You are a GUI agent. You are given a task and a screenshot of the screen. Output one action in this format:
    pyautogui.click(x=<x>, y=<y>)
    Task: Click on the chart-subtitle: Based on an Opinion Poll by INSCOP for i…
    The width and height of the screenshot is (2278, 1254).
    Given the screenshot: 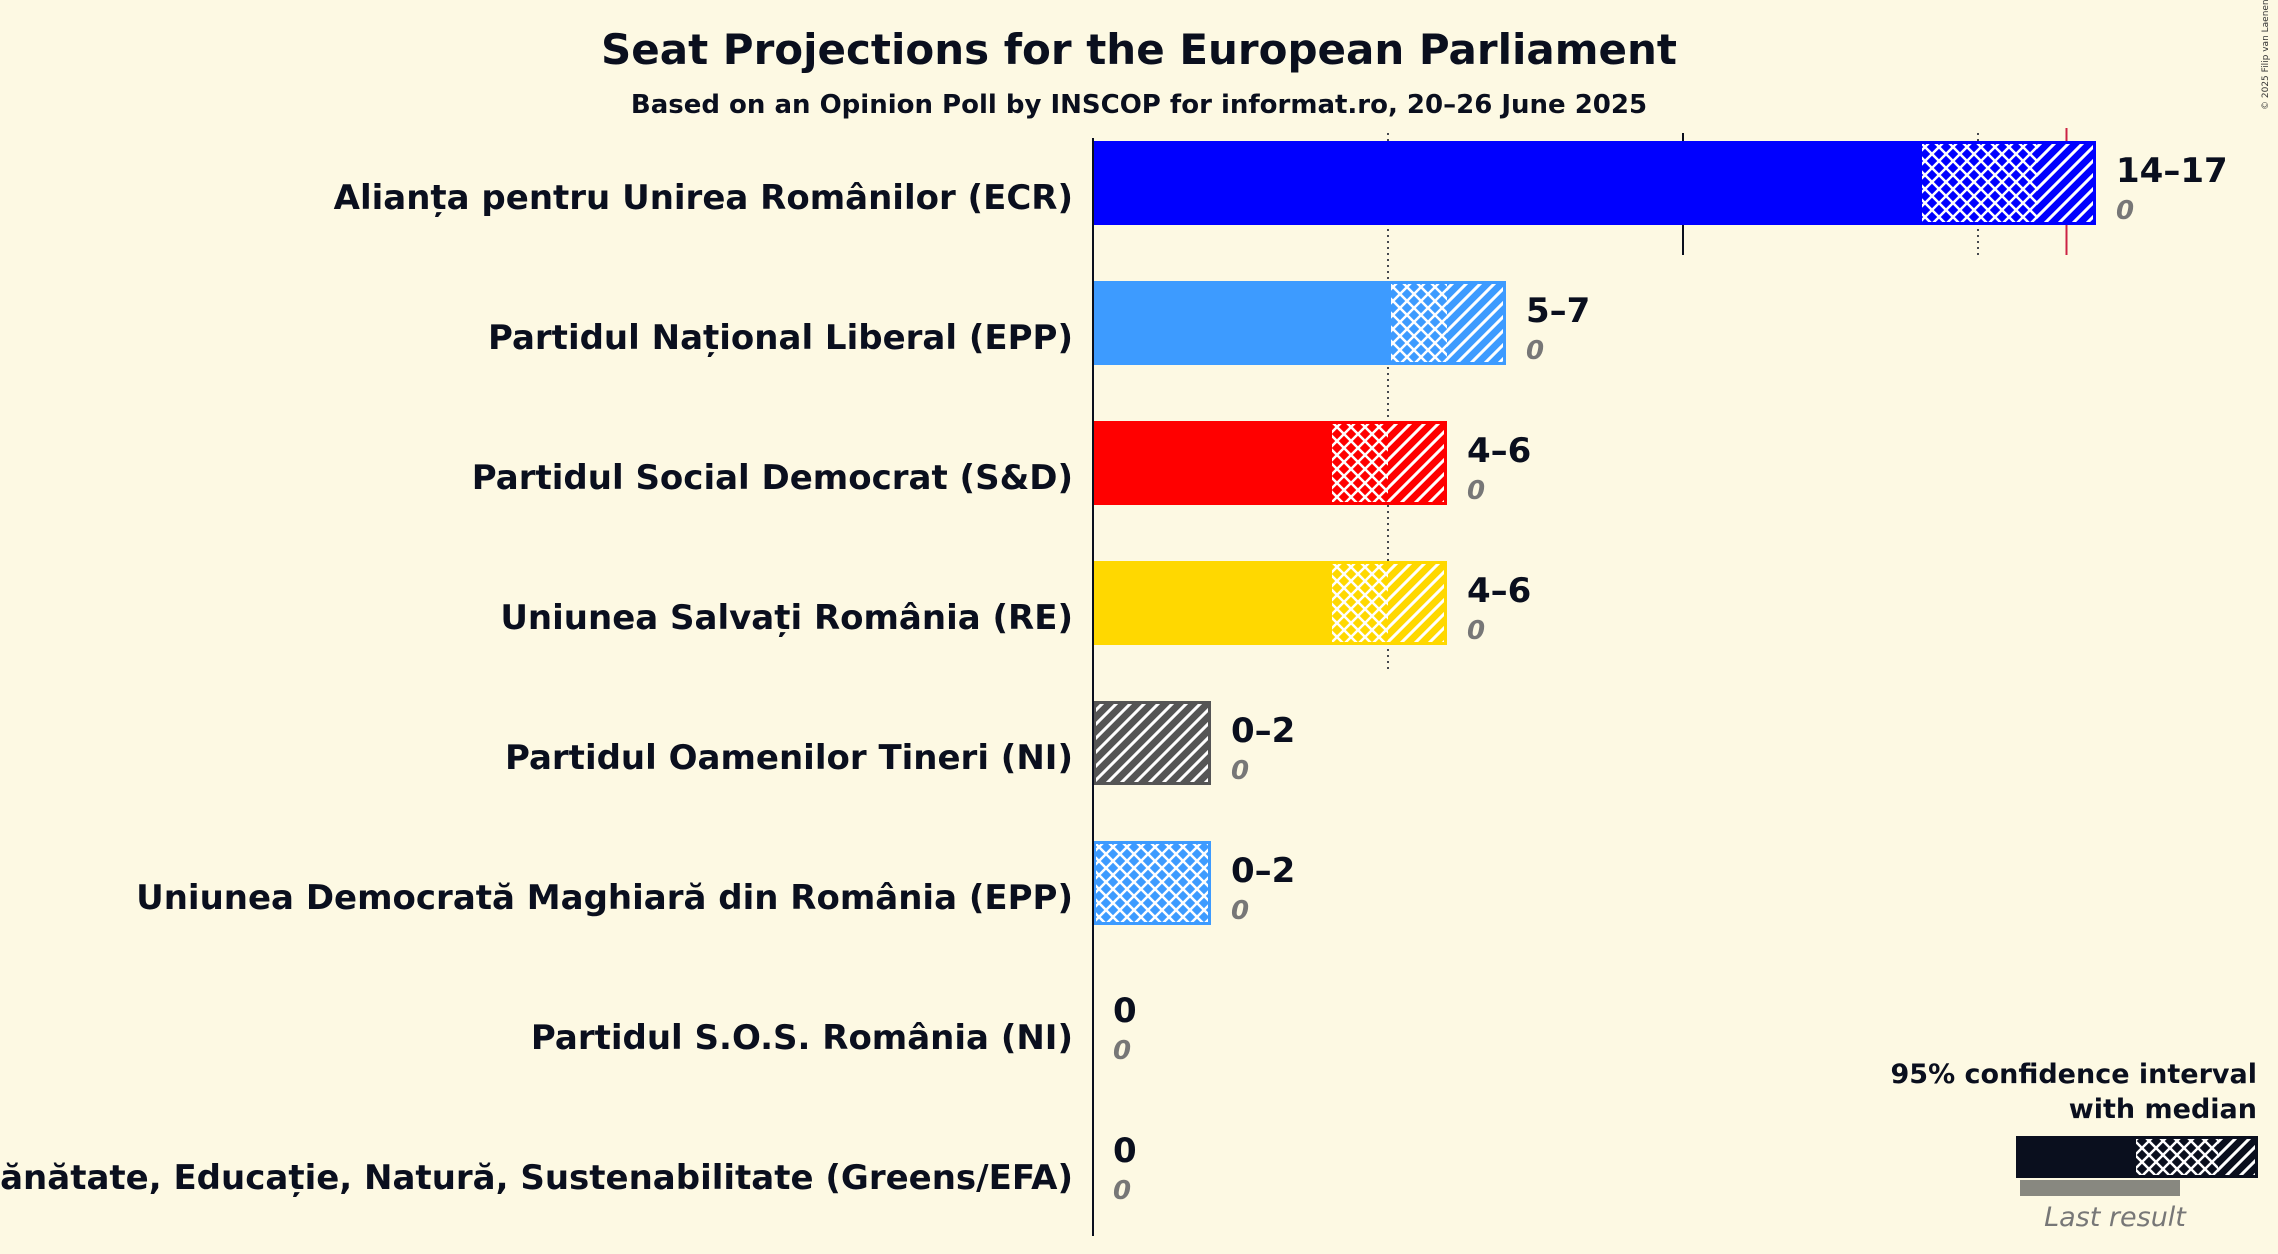 What is the action you would take?
    pyautogui.click(x=1139, y=105)
    